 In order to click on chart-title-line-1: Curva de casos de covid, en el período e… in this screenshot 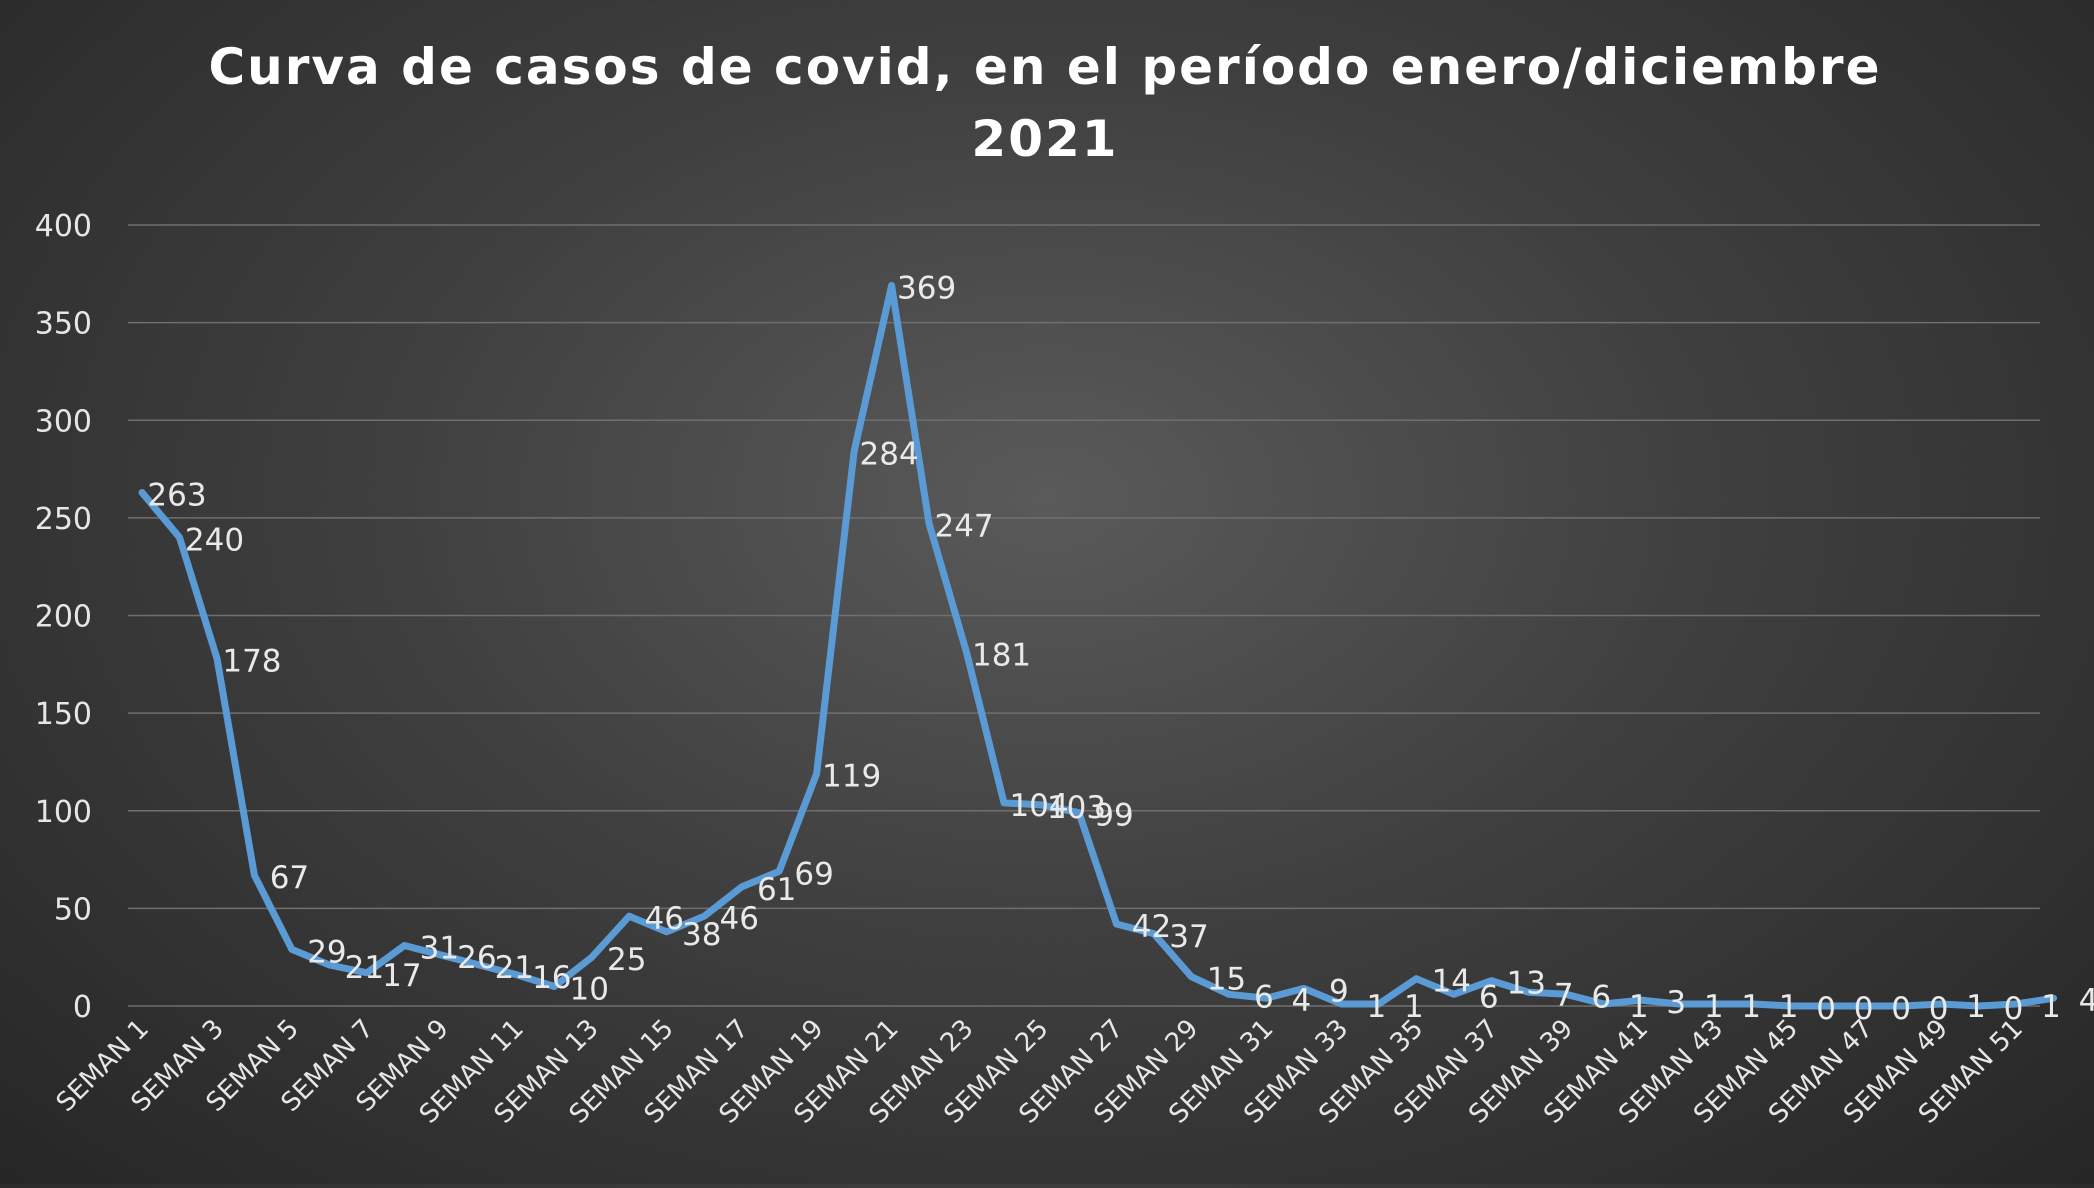, I will do `click(1044, 67)`.